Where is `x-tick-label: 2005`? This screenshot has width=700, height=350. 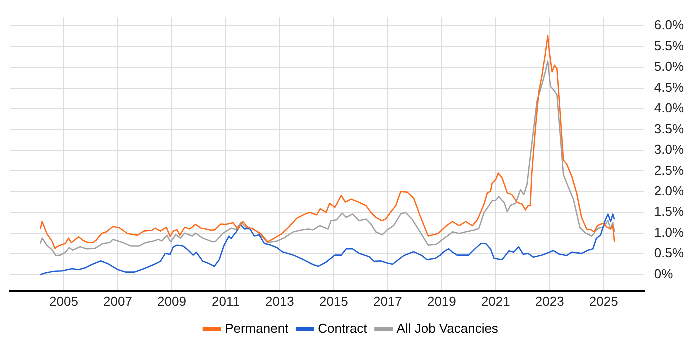
x-tick-label: 2005 is located at coordinates (64, 301).